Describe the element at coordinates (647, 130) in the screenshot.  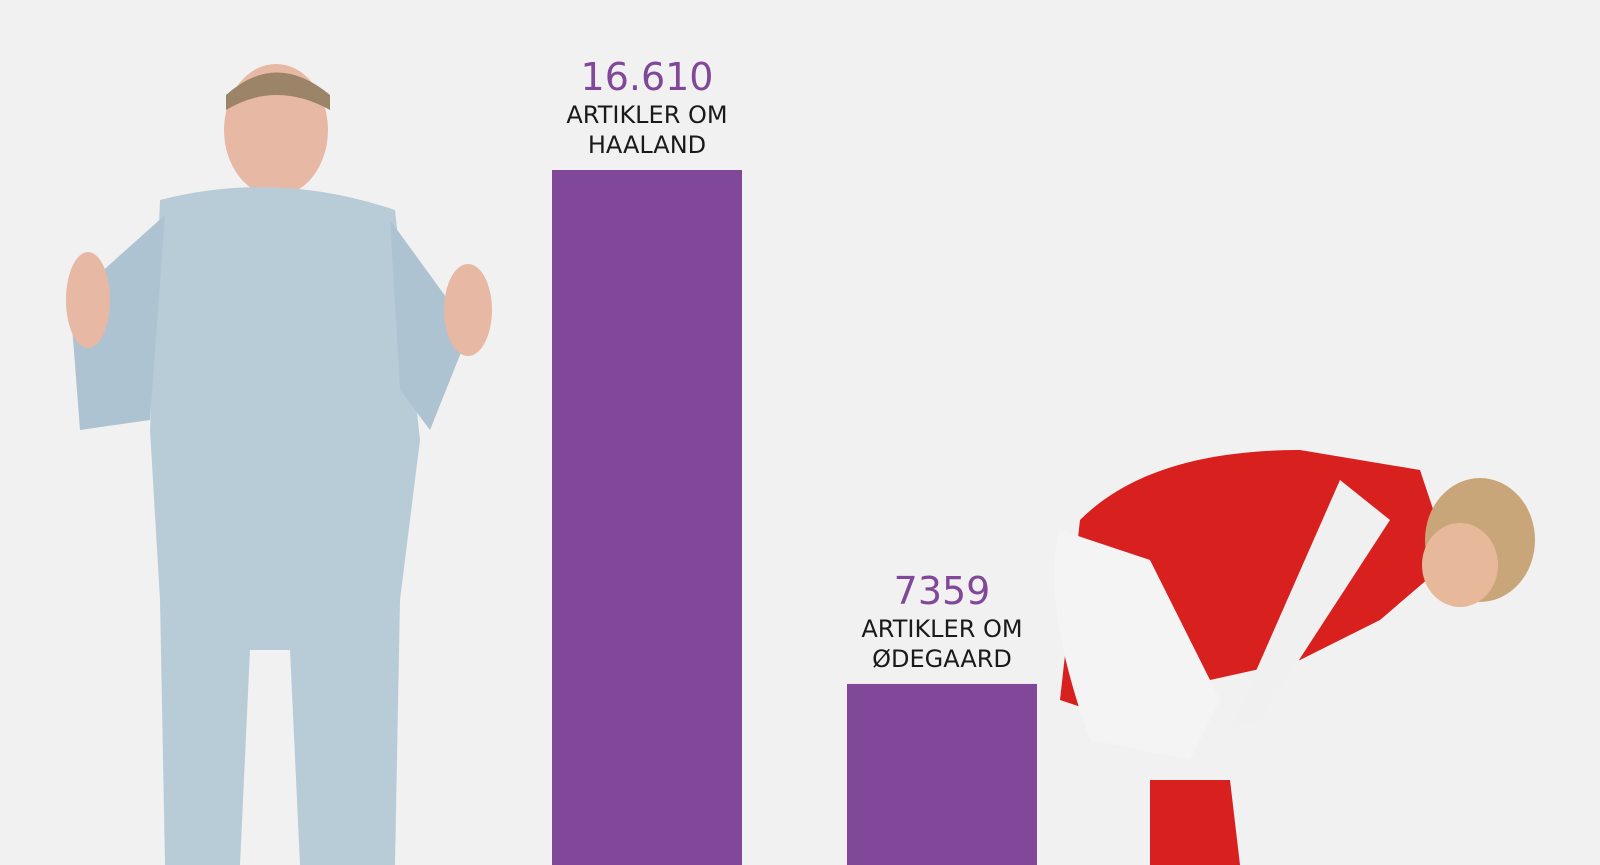
I see `category-label: ARTIKLER OM HAALAND` at that location.